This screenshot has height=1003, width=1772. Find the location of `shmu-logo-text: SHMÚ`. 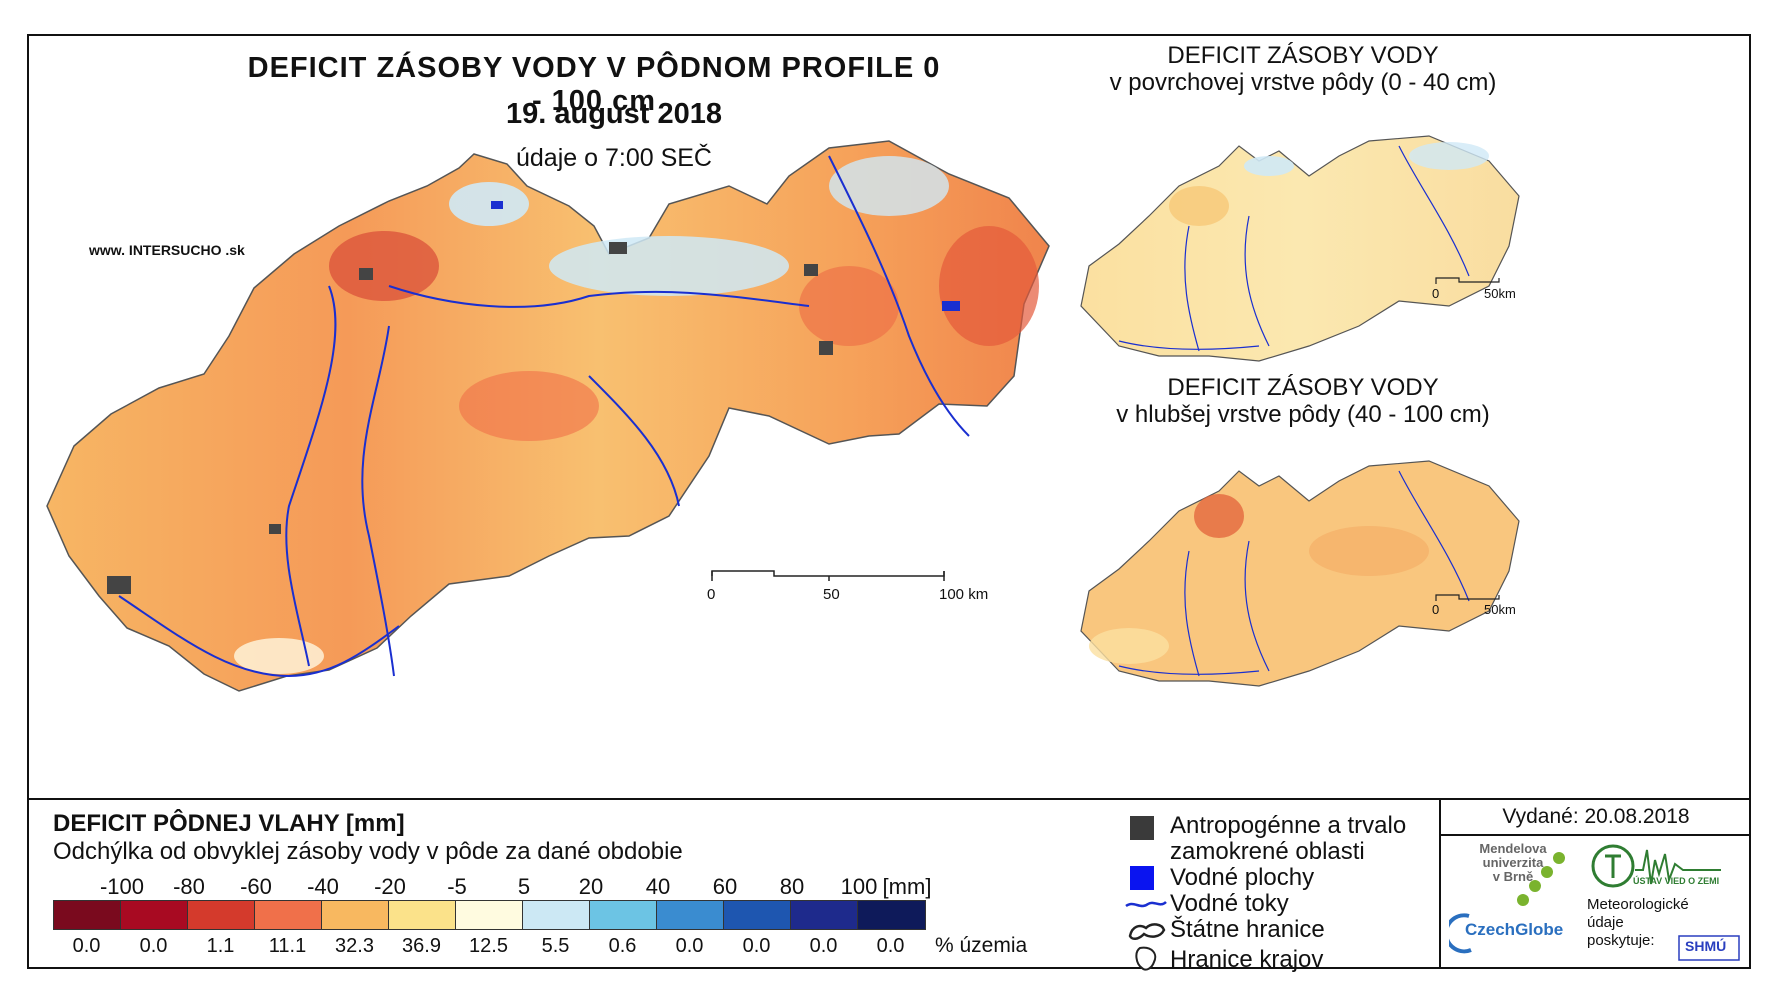

shmu-logo-text: SHMÚ is located at coordinates (1706, 946).